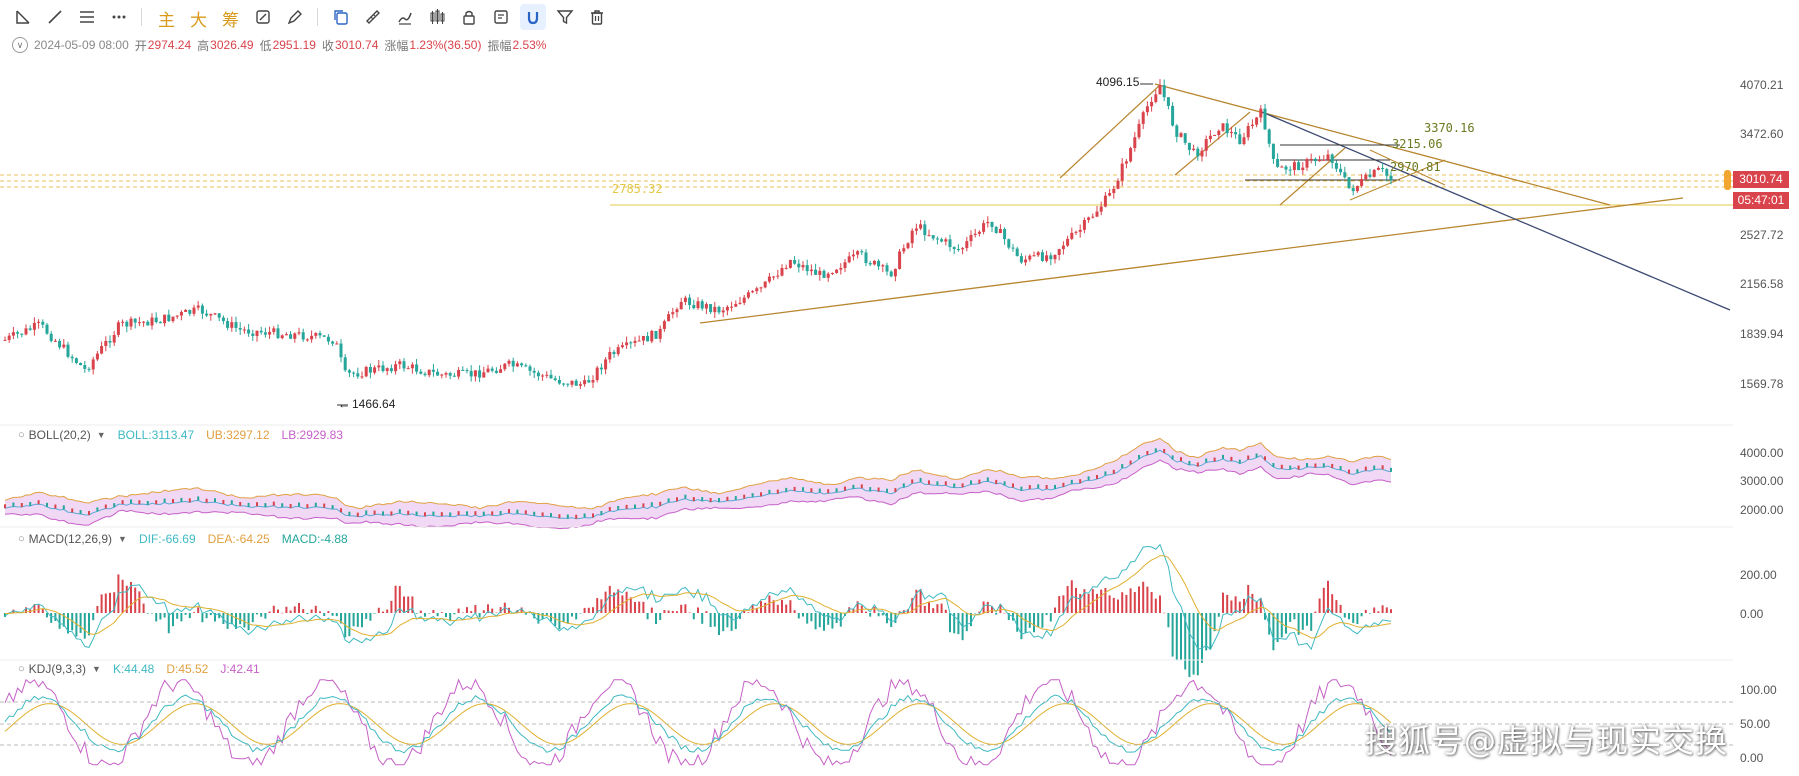  Describe the element at coordinates (166, 21) in the screenshot. I see `main-chart-button: 主` at that location.